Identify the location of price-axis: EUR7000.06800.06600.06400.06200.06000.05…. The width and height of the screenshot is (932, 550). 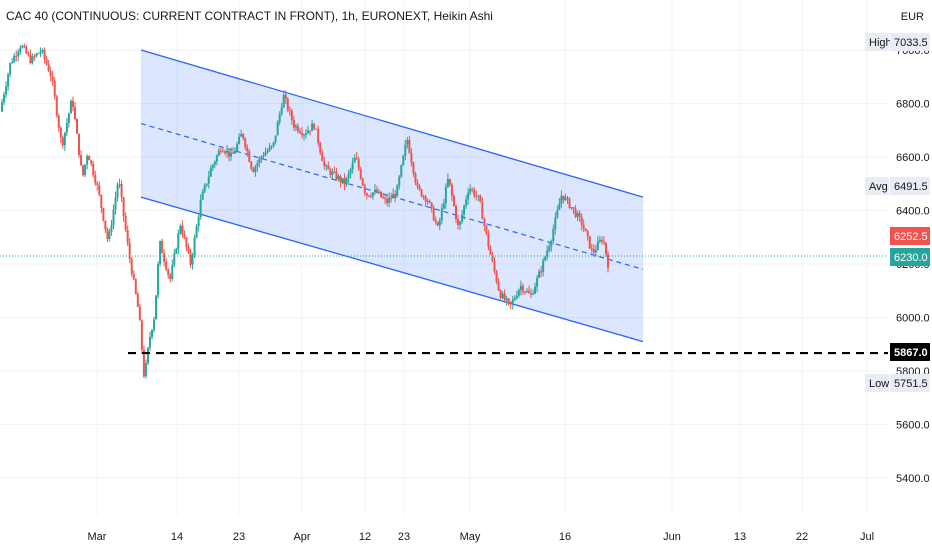
(913, 248).